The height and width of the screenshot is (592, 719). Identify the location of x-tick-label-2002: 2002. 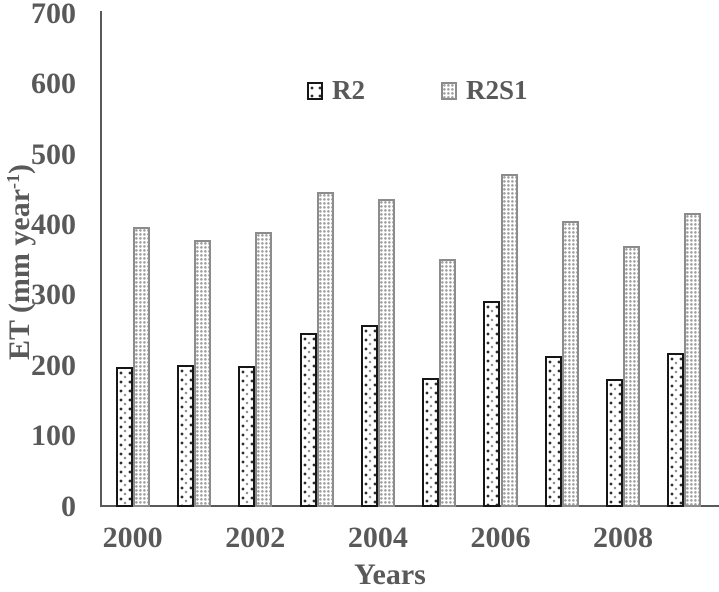
(255, 537).